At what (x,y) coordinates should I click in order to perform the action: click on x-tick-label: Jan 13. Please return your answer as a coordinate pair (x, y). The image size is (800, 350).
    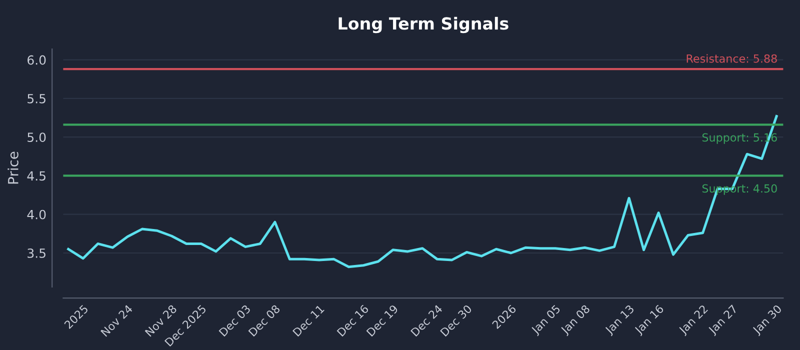
    Looking at the image, I should click on (620, 320).